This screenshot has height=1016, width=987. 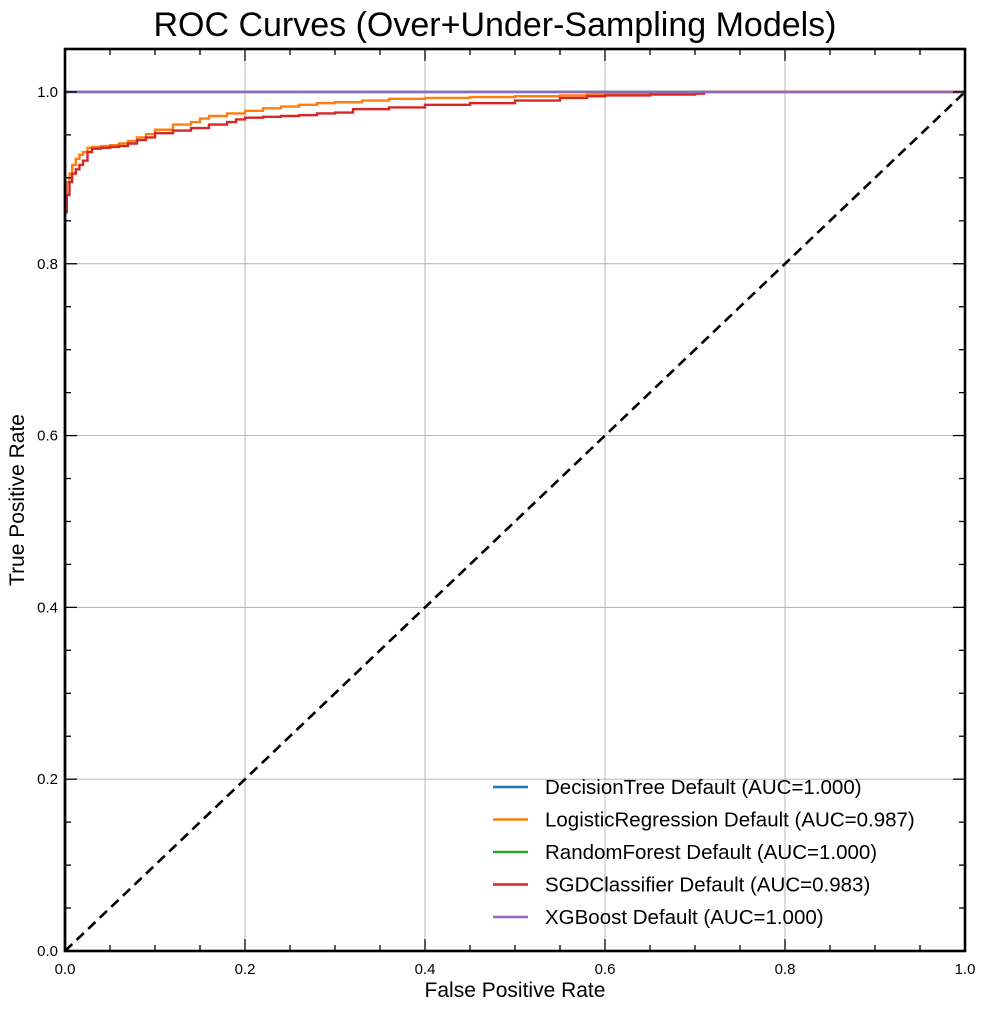 I want to click on y-tick-label: 1.0, so click(x=47, y=92).